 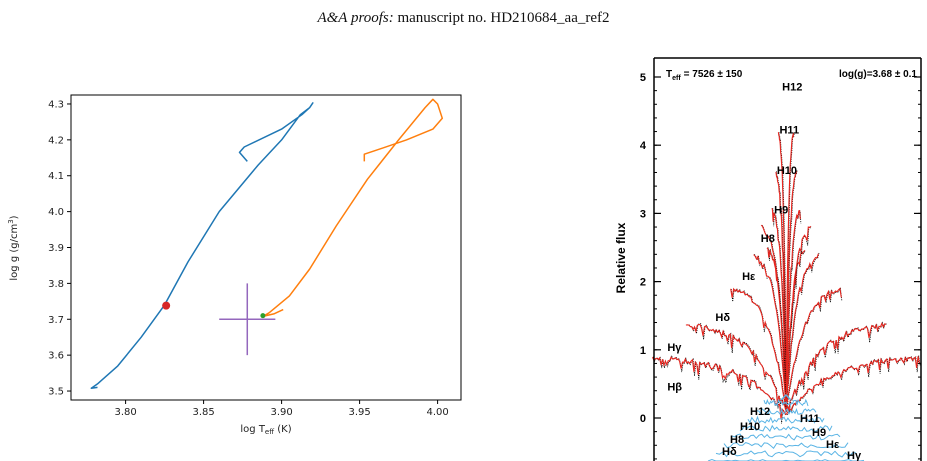 I want to click on left-y-tick-label: 3.7, so click(x=56, y=320).